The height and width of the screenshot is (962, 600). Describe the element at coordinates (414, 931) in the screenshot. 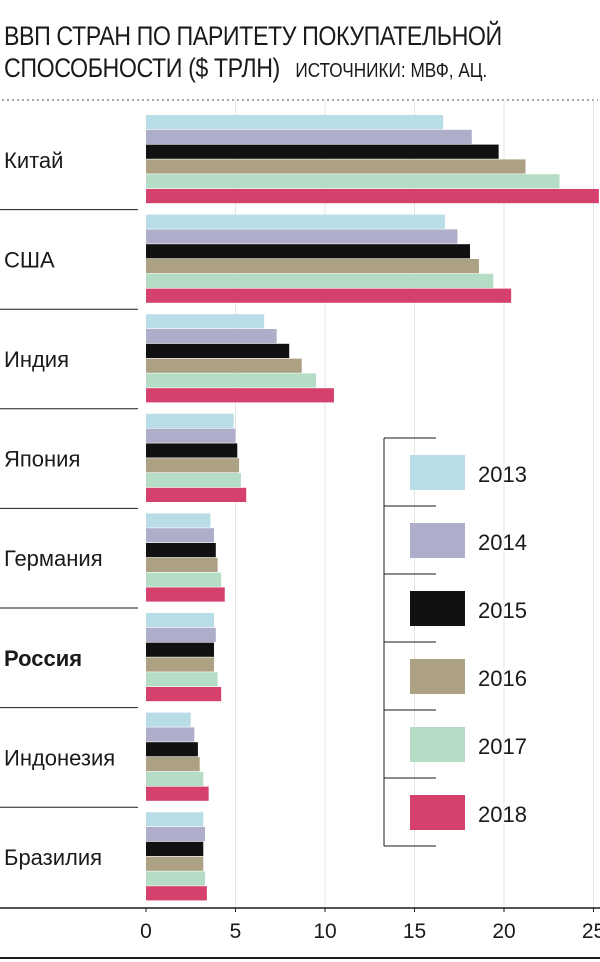

I see `x-tick-label: 15` at that location.